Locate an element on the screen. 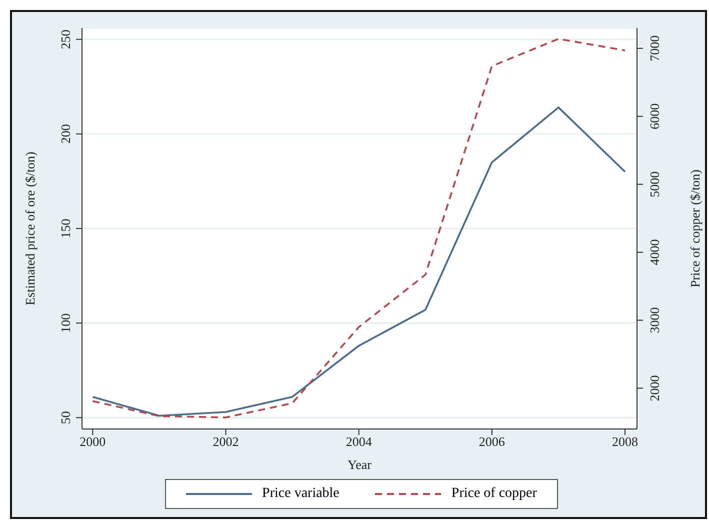 This screenshot has height=521, width=709. y-tick-label: 200 is located at coordinates (65, 134).